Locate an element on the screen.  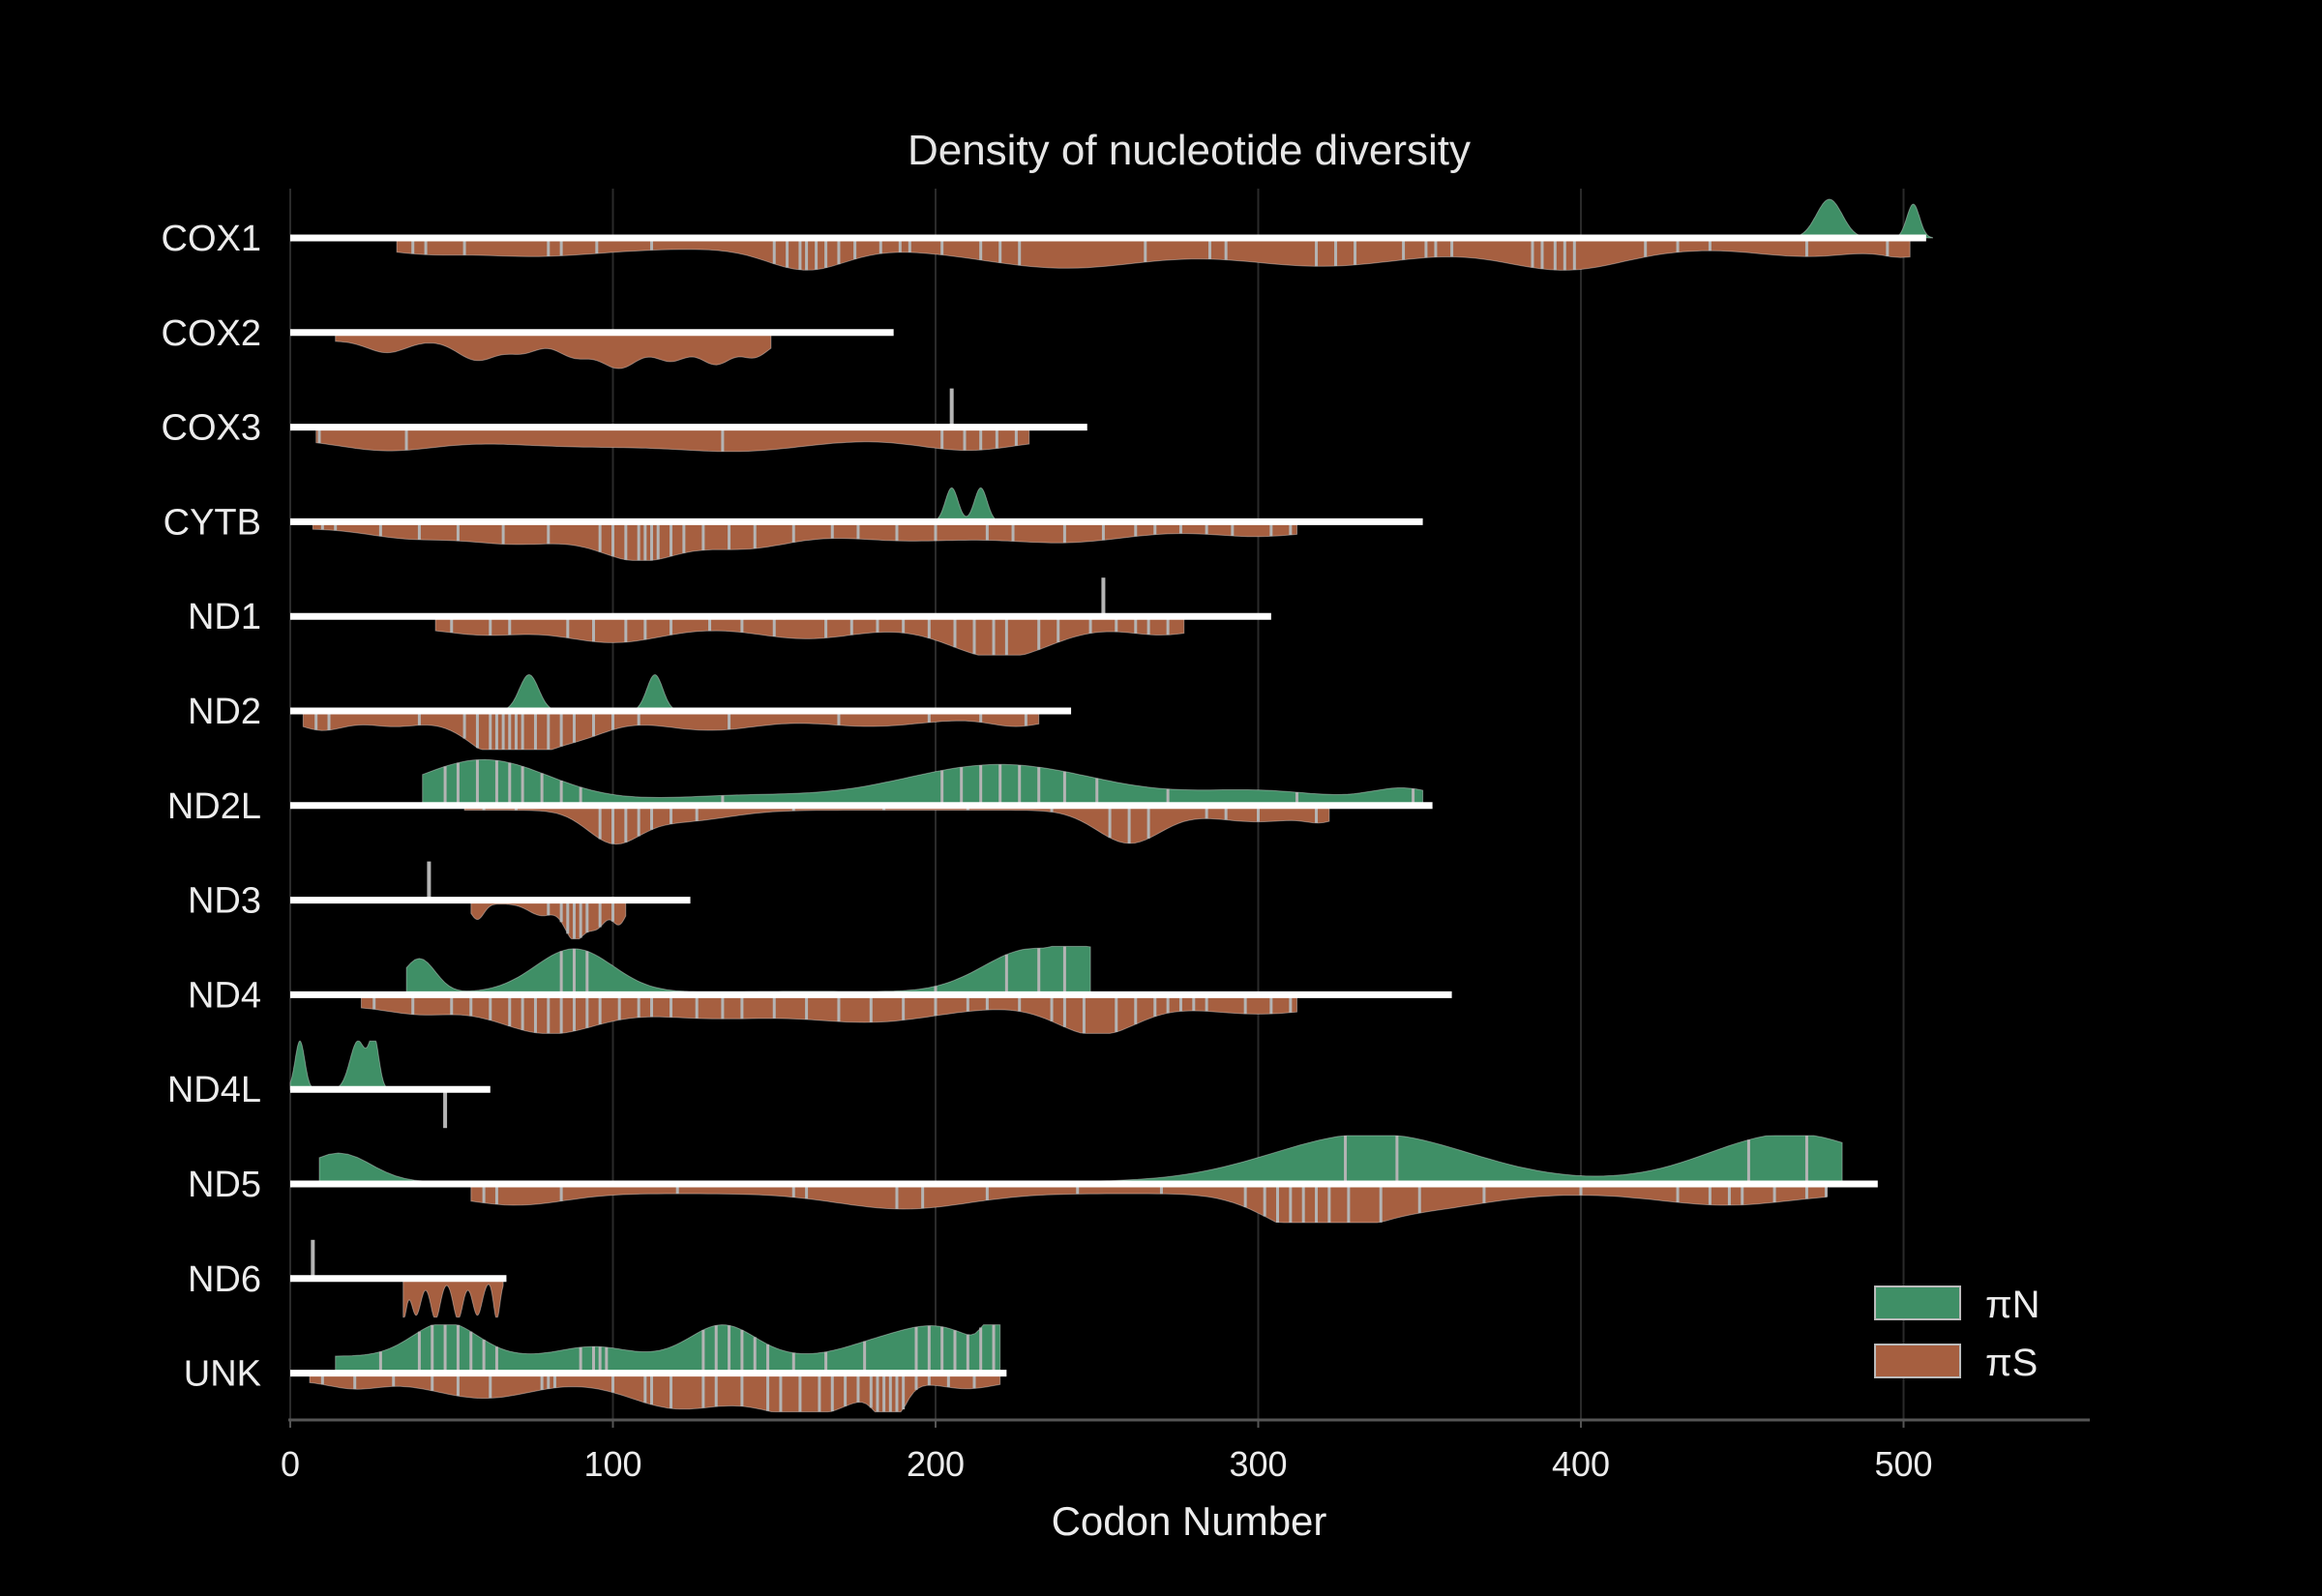
piS-ridge-cox1 is located at coordinates (1153, 254).